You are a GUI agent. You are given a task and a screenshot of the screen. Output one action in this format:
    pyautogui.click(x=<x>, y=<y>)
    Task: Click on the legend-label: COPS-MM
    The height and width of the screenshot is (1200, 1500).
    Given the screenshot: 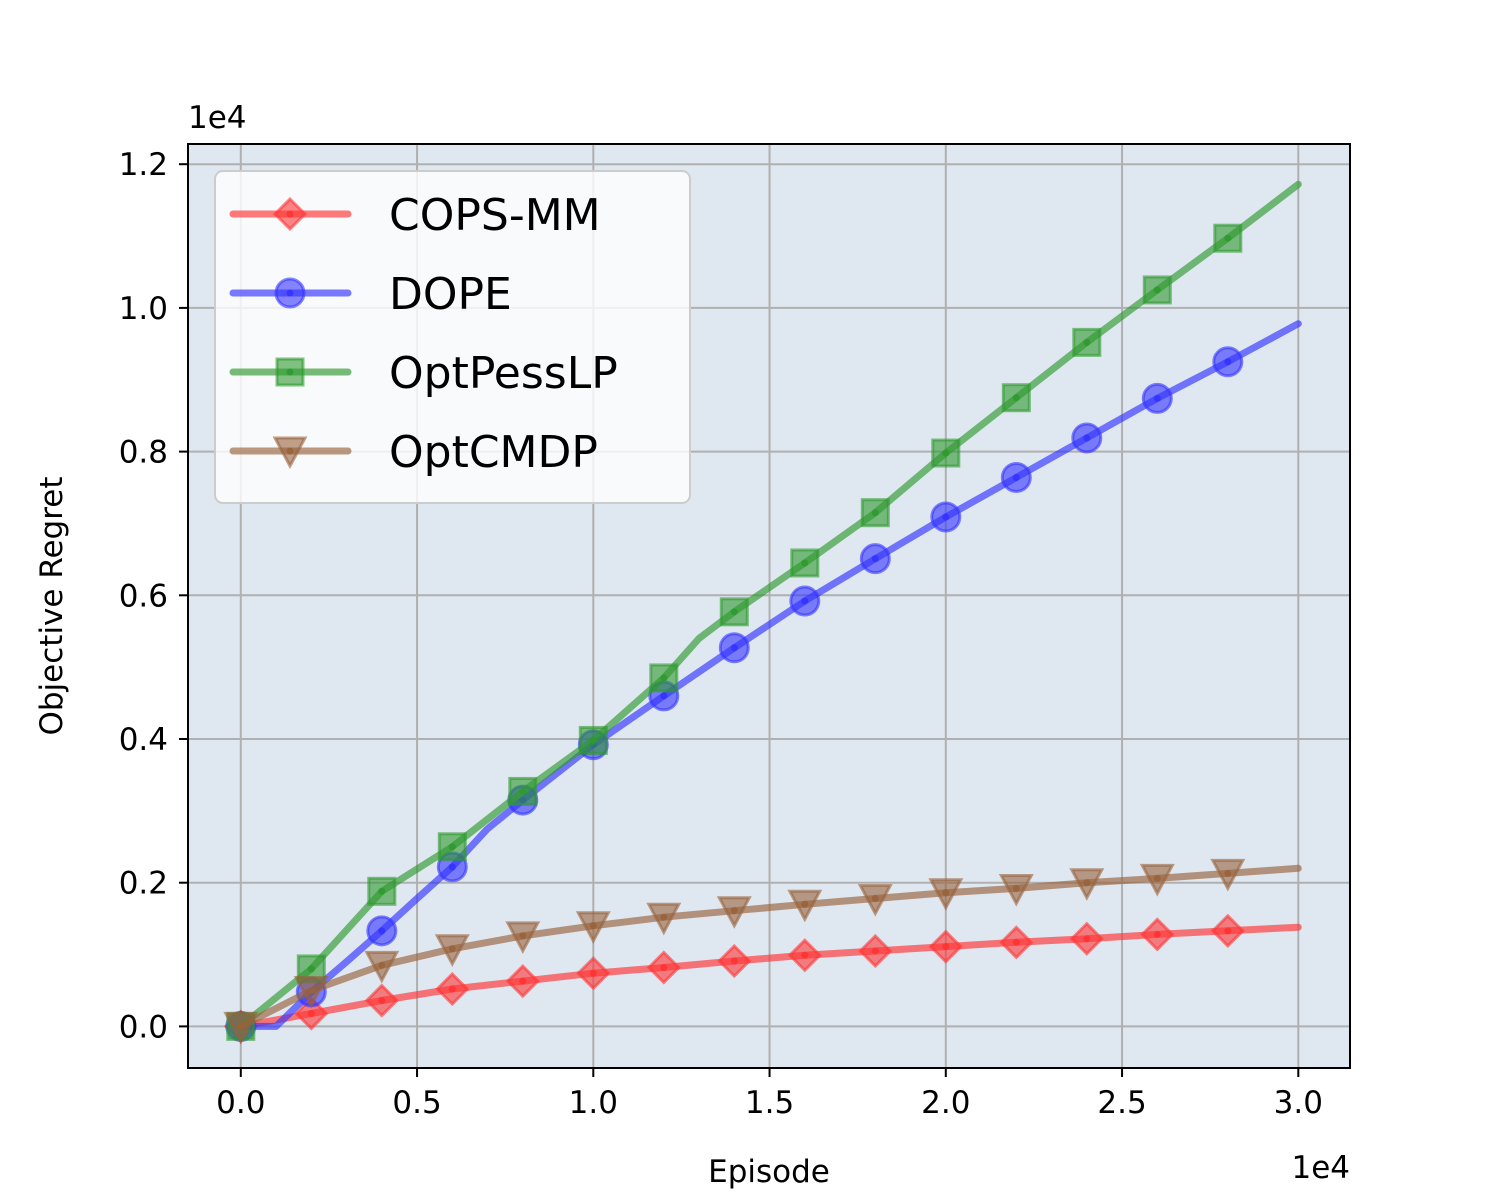 What is the action you would take?
    pyautogui.click(x=495, y=215)
    